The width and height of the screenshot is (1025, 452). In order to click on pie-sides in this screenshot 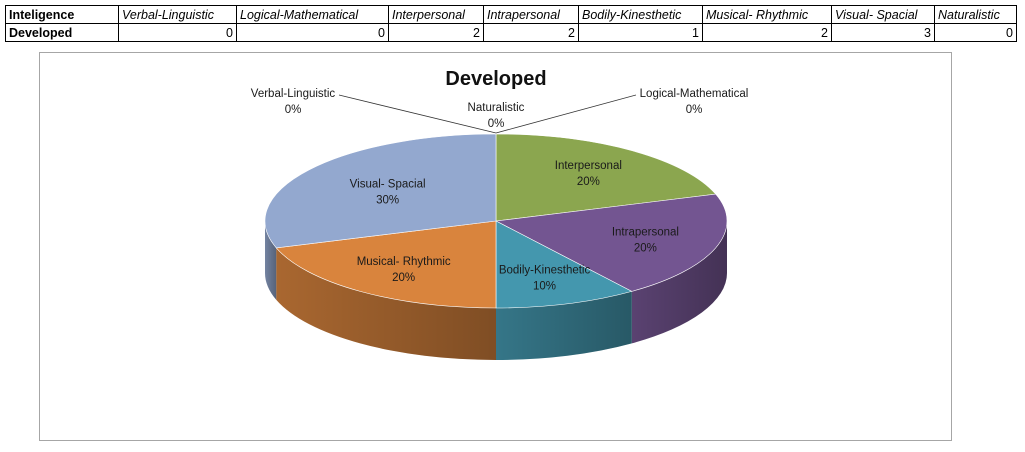, I will do `click(496, 290)`.